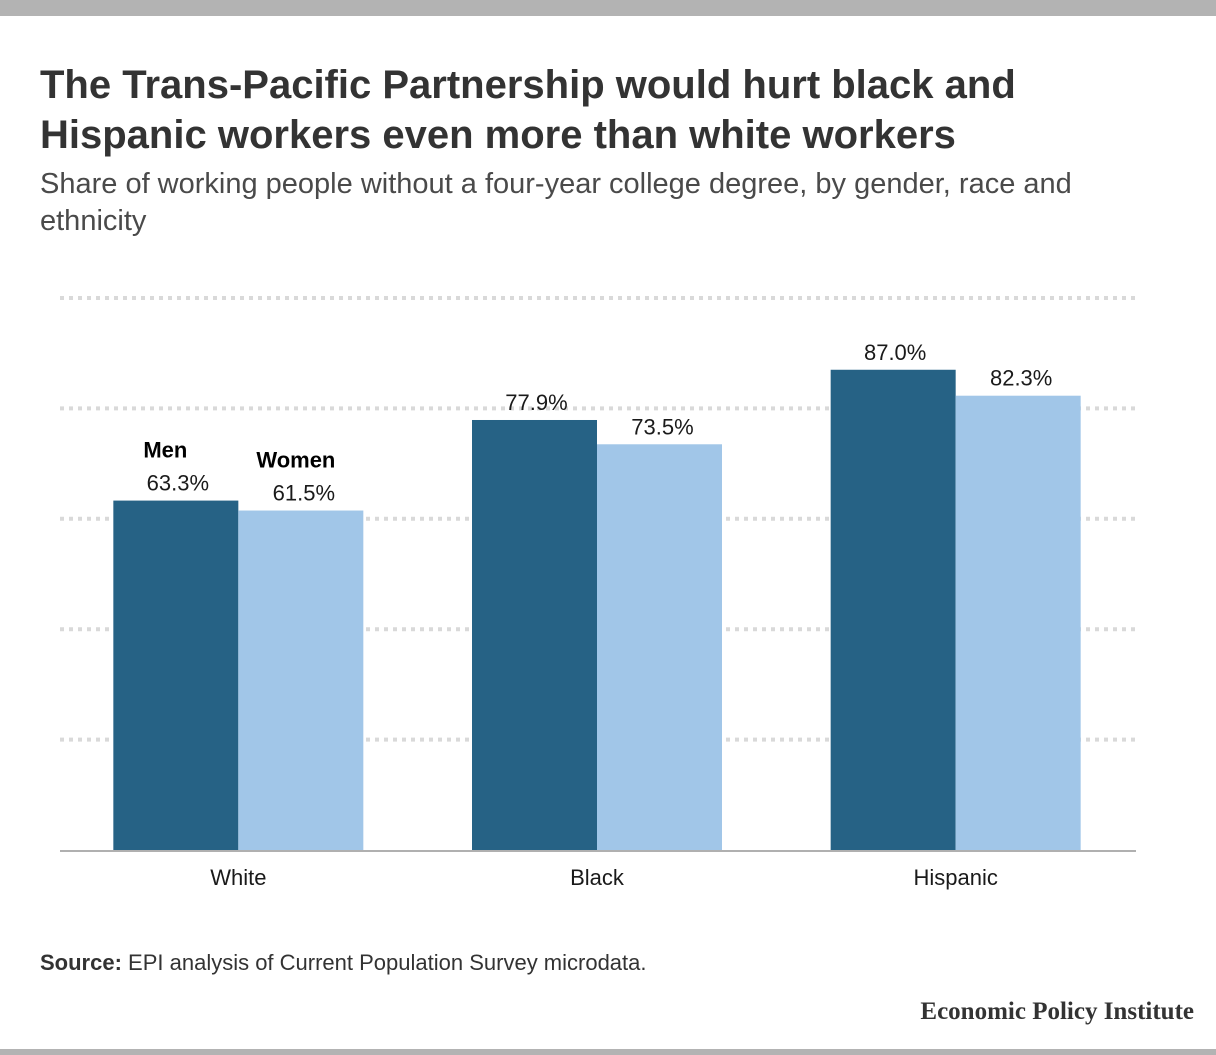 The width and height of the screenshot is (1216, 1055). What do you see at coordinates (659, 647) in the screenshot?
I see `bar-women-black` at bounding box center [659, 647].